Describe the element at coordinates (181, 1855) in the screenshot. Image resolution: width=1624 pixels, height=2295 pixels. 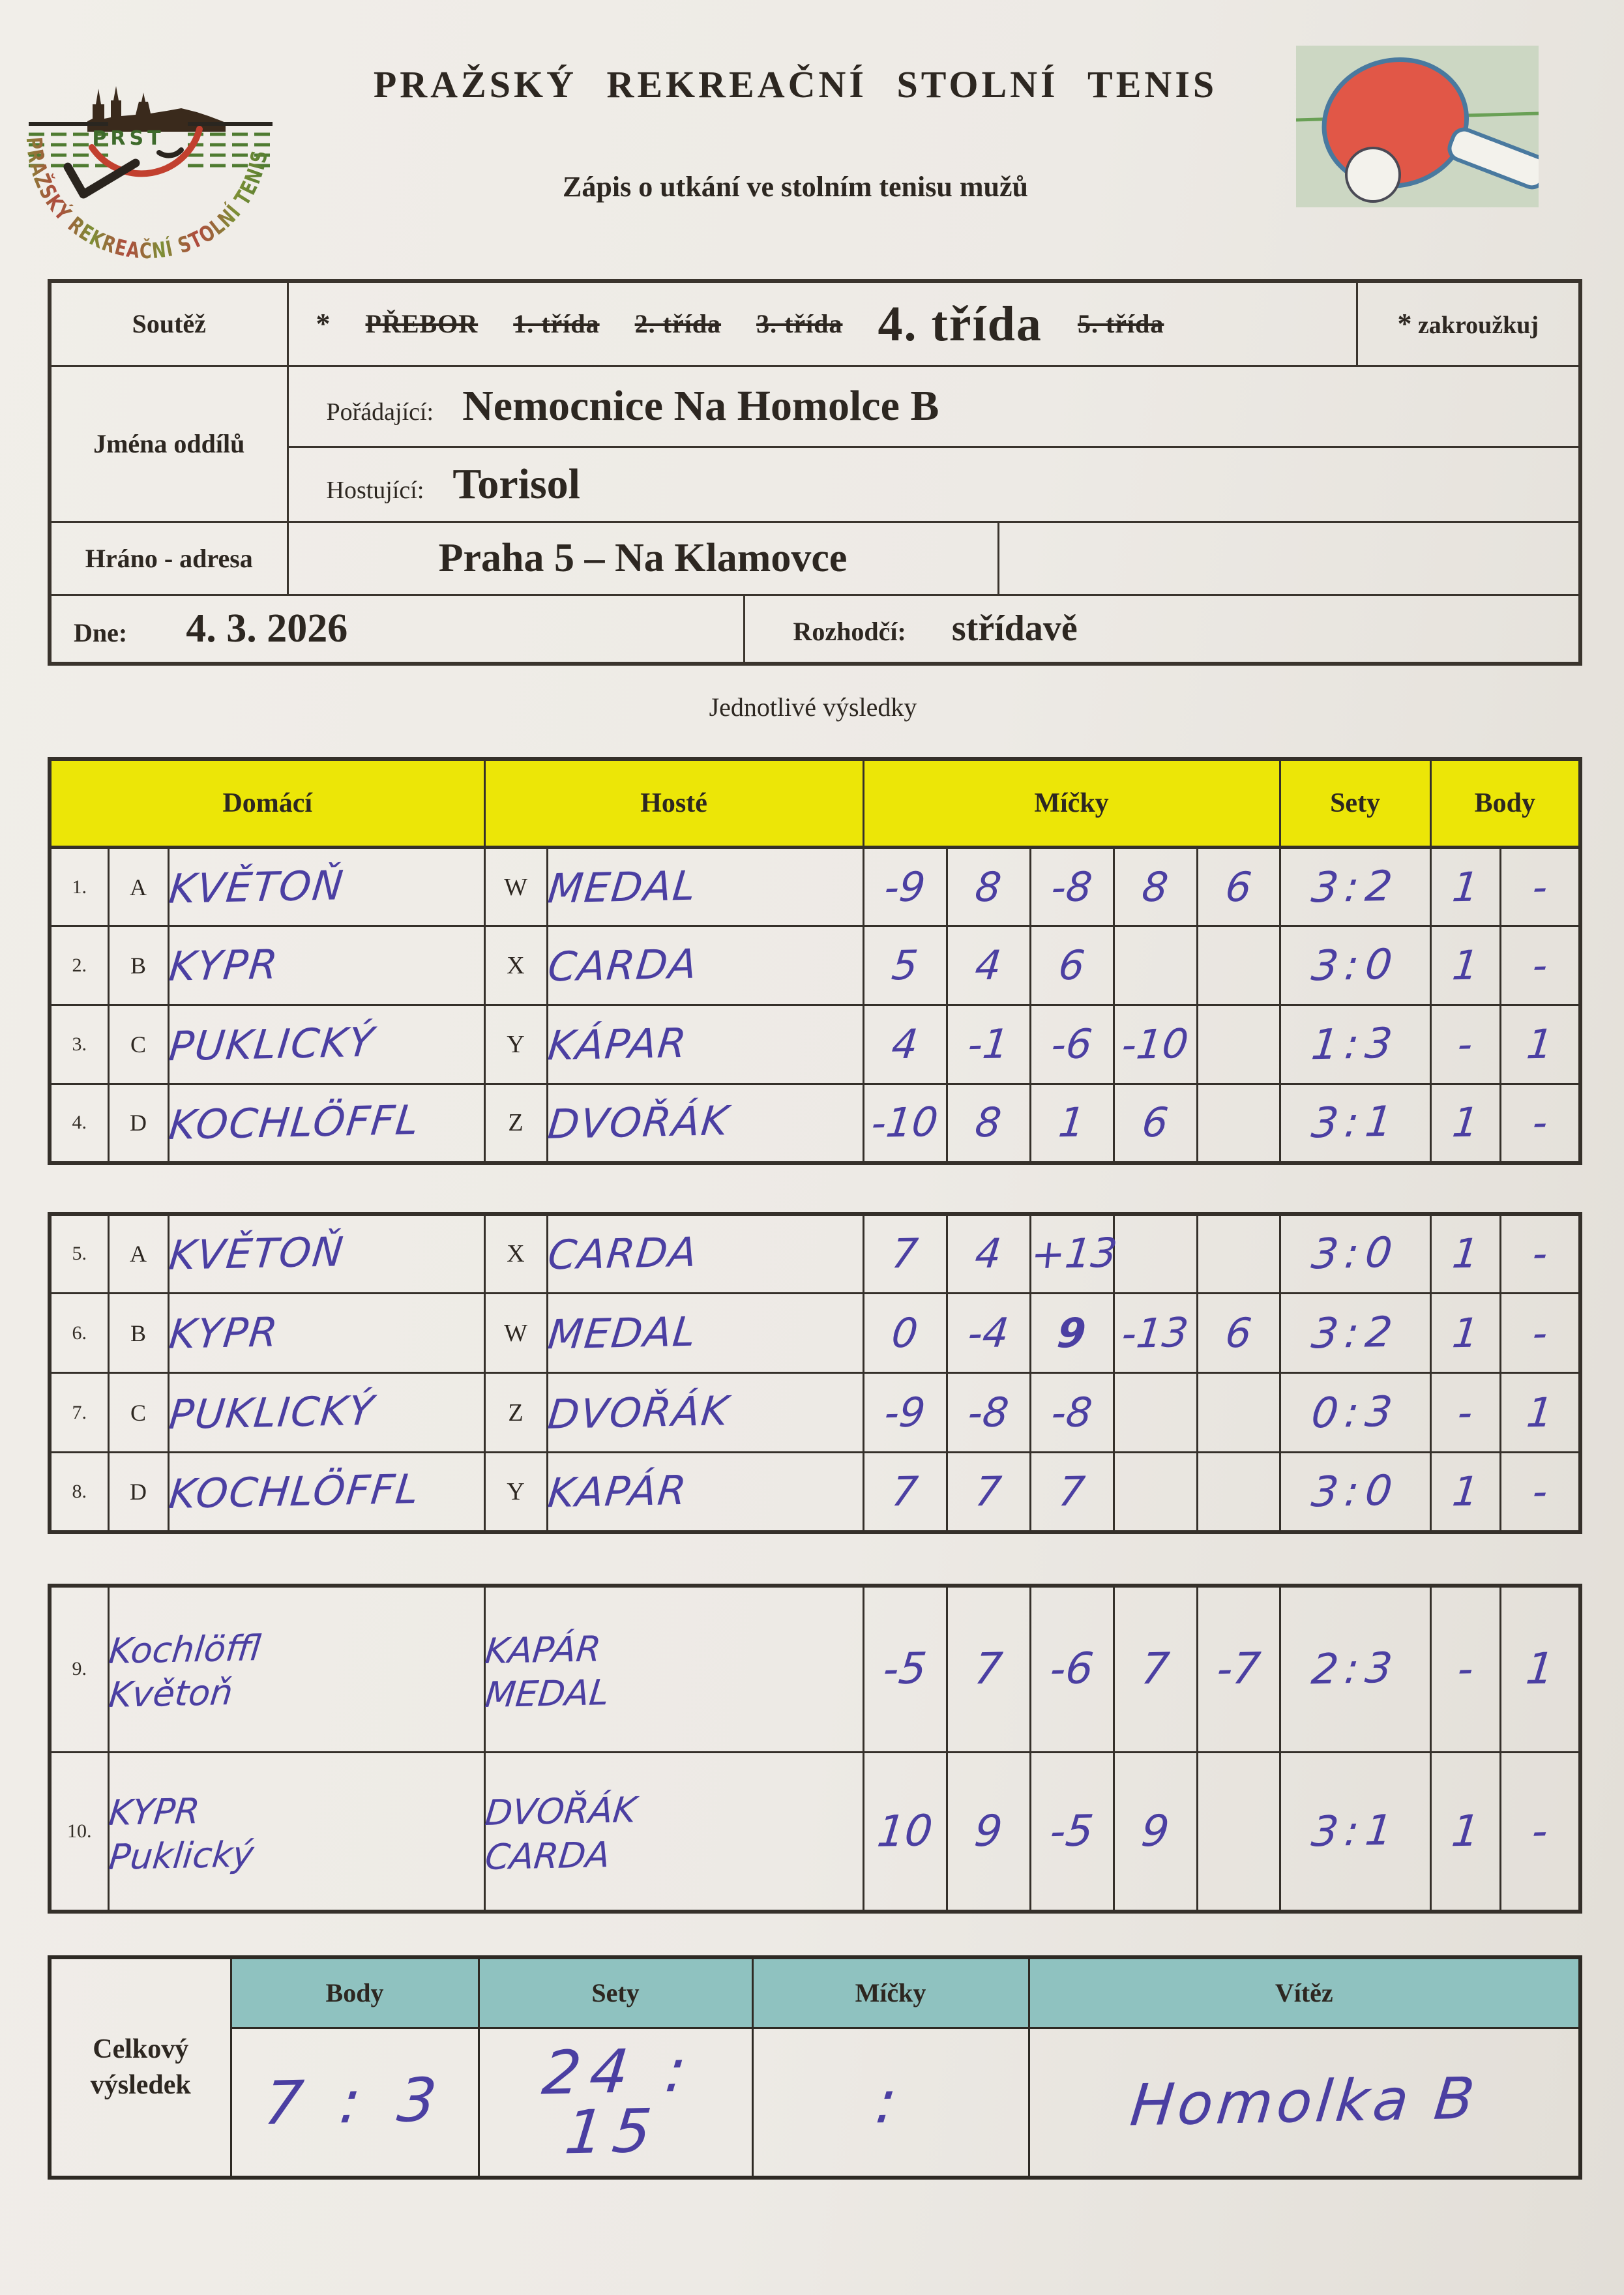
I see `home-pair-player-2: Puklický` at that location.